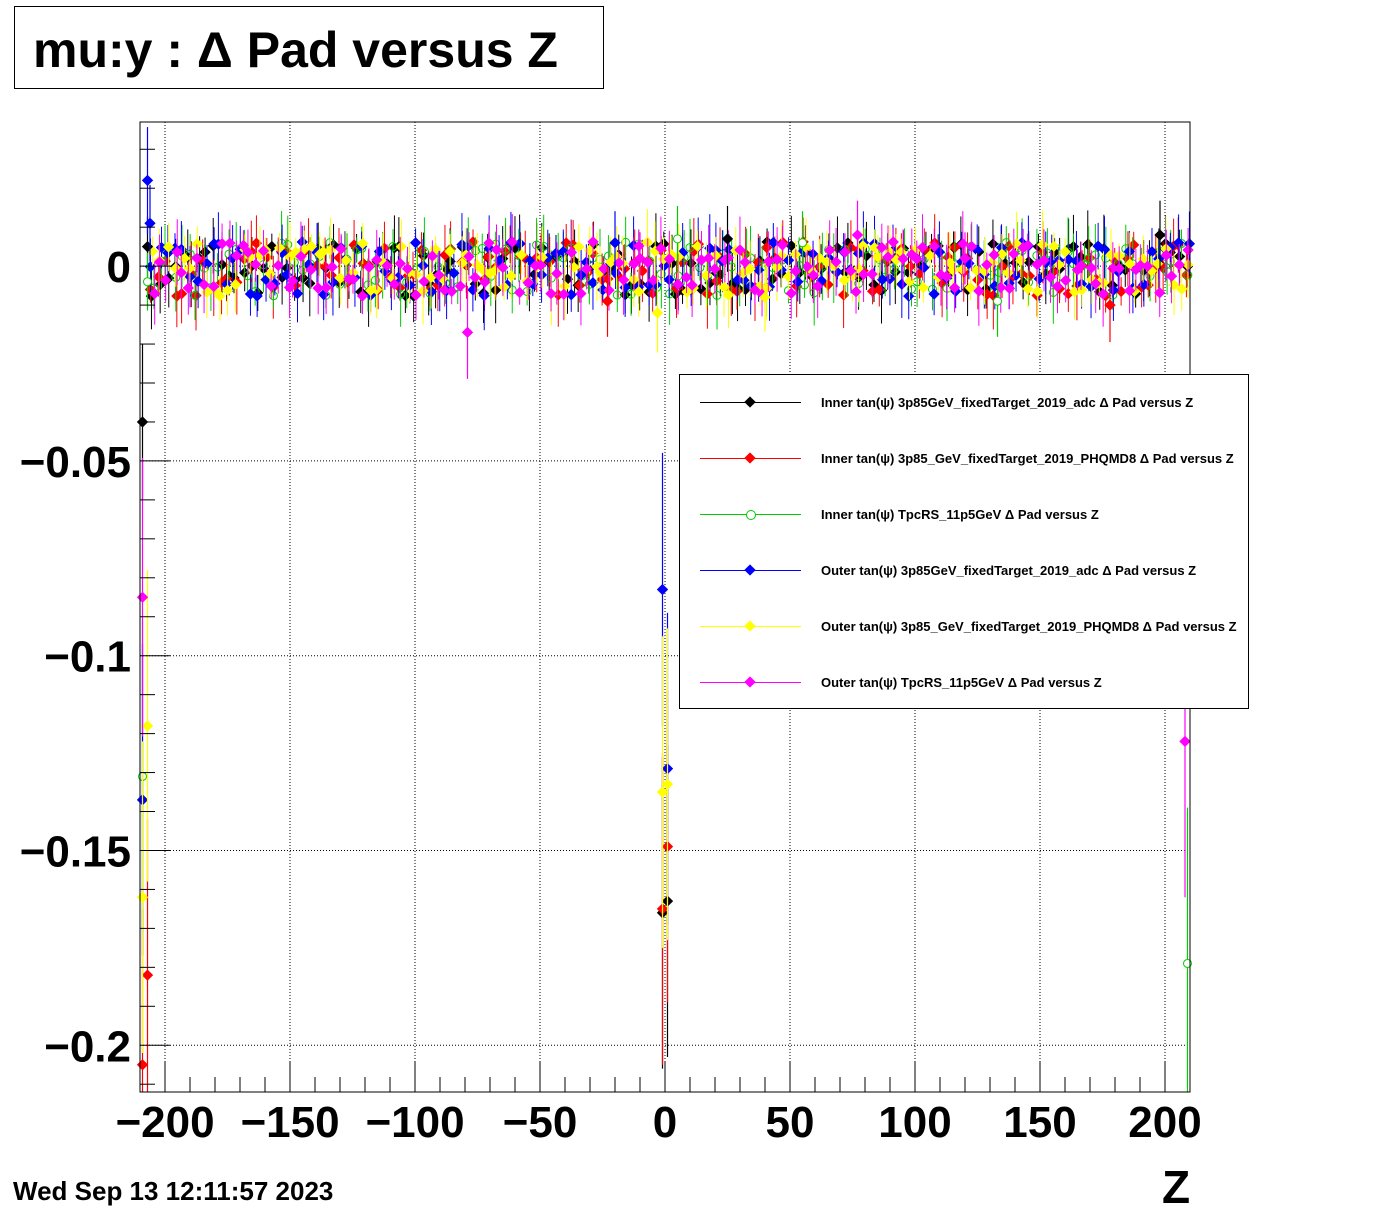 This screenshot has height=1214, width=1400. I want to click on y-tick-label: −0.2, so click(87, 1046).